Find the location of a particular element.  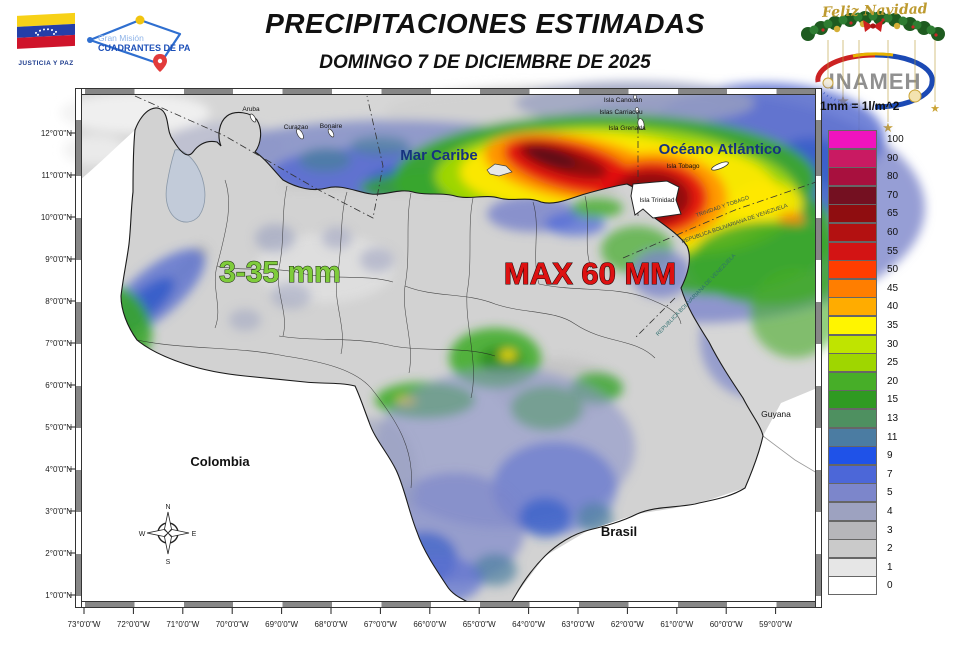

canouan-label: Isla Canouan is located at coordinates (623, 100).